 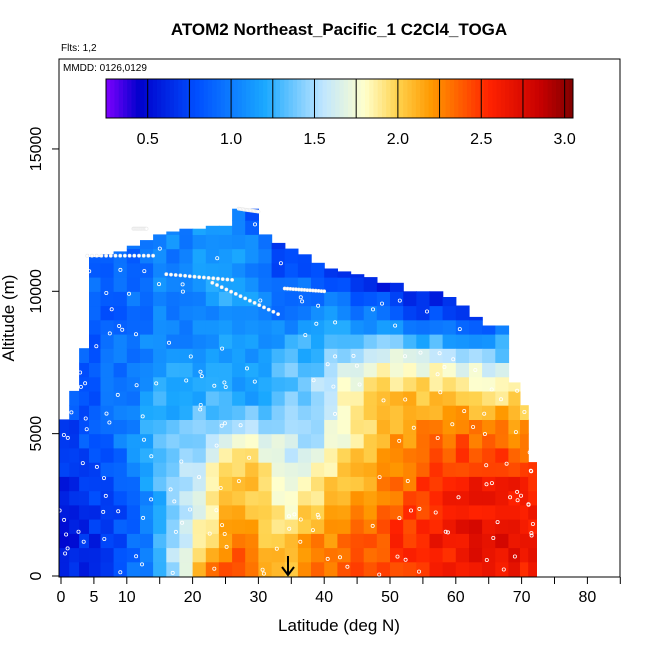 What do you see at coordinates (61, 597) in the screenshot?
I see `x-tick-label: 0` at bounding box center [61, 597].